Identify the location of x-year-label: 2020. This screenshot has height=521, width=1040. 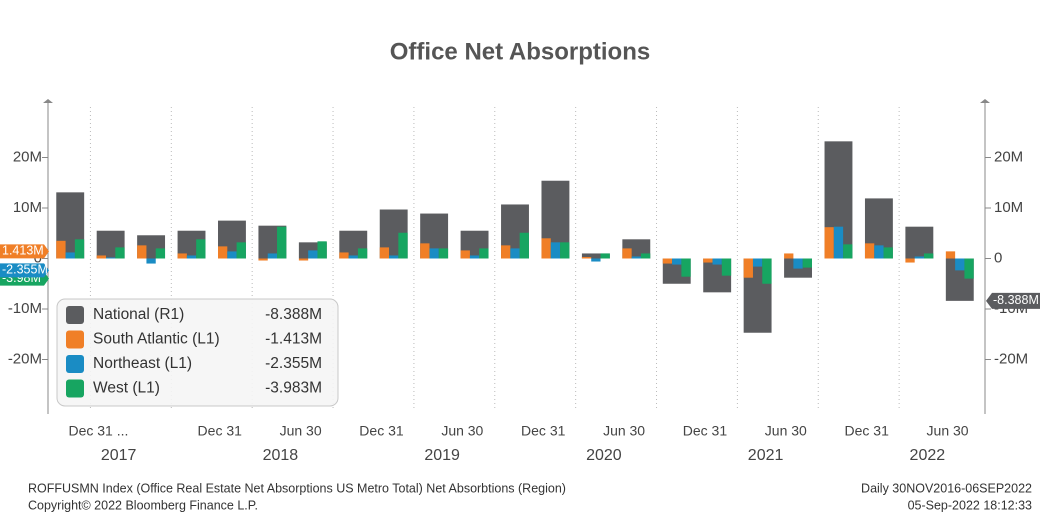
(604, 455).